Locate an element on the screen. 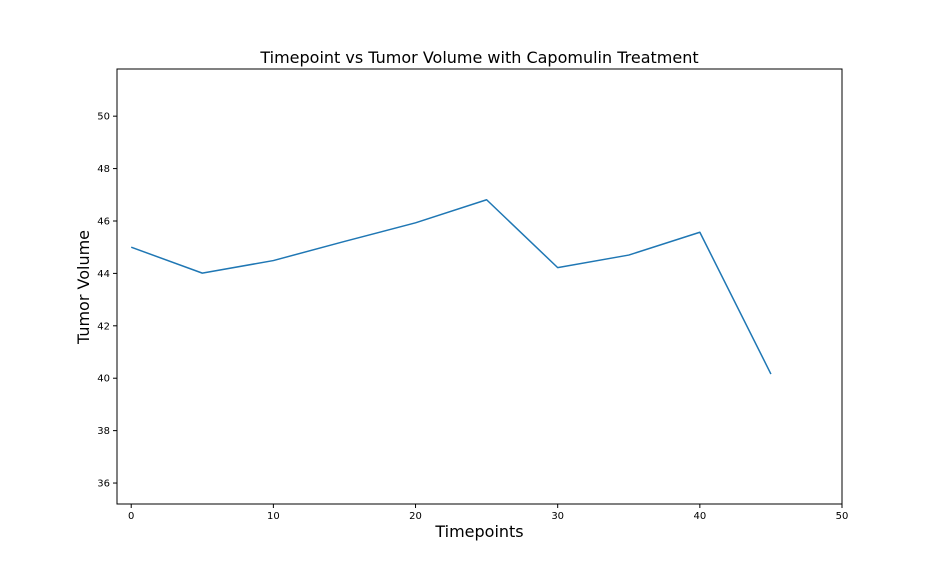 This screenshot has height=576, width=936. y-tick-label: 48 is located at coordinates (103, 169).